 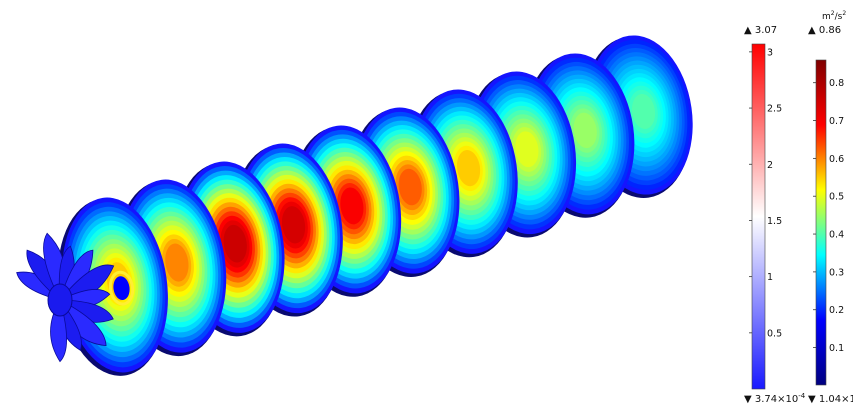 What do you see at coordinates (836, 197) in the screenshot?
I see `right-colorbar-tick-label: 0.5` at bounding box center [836, 197].